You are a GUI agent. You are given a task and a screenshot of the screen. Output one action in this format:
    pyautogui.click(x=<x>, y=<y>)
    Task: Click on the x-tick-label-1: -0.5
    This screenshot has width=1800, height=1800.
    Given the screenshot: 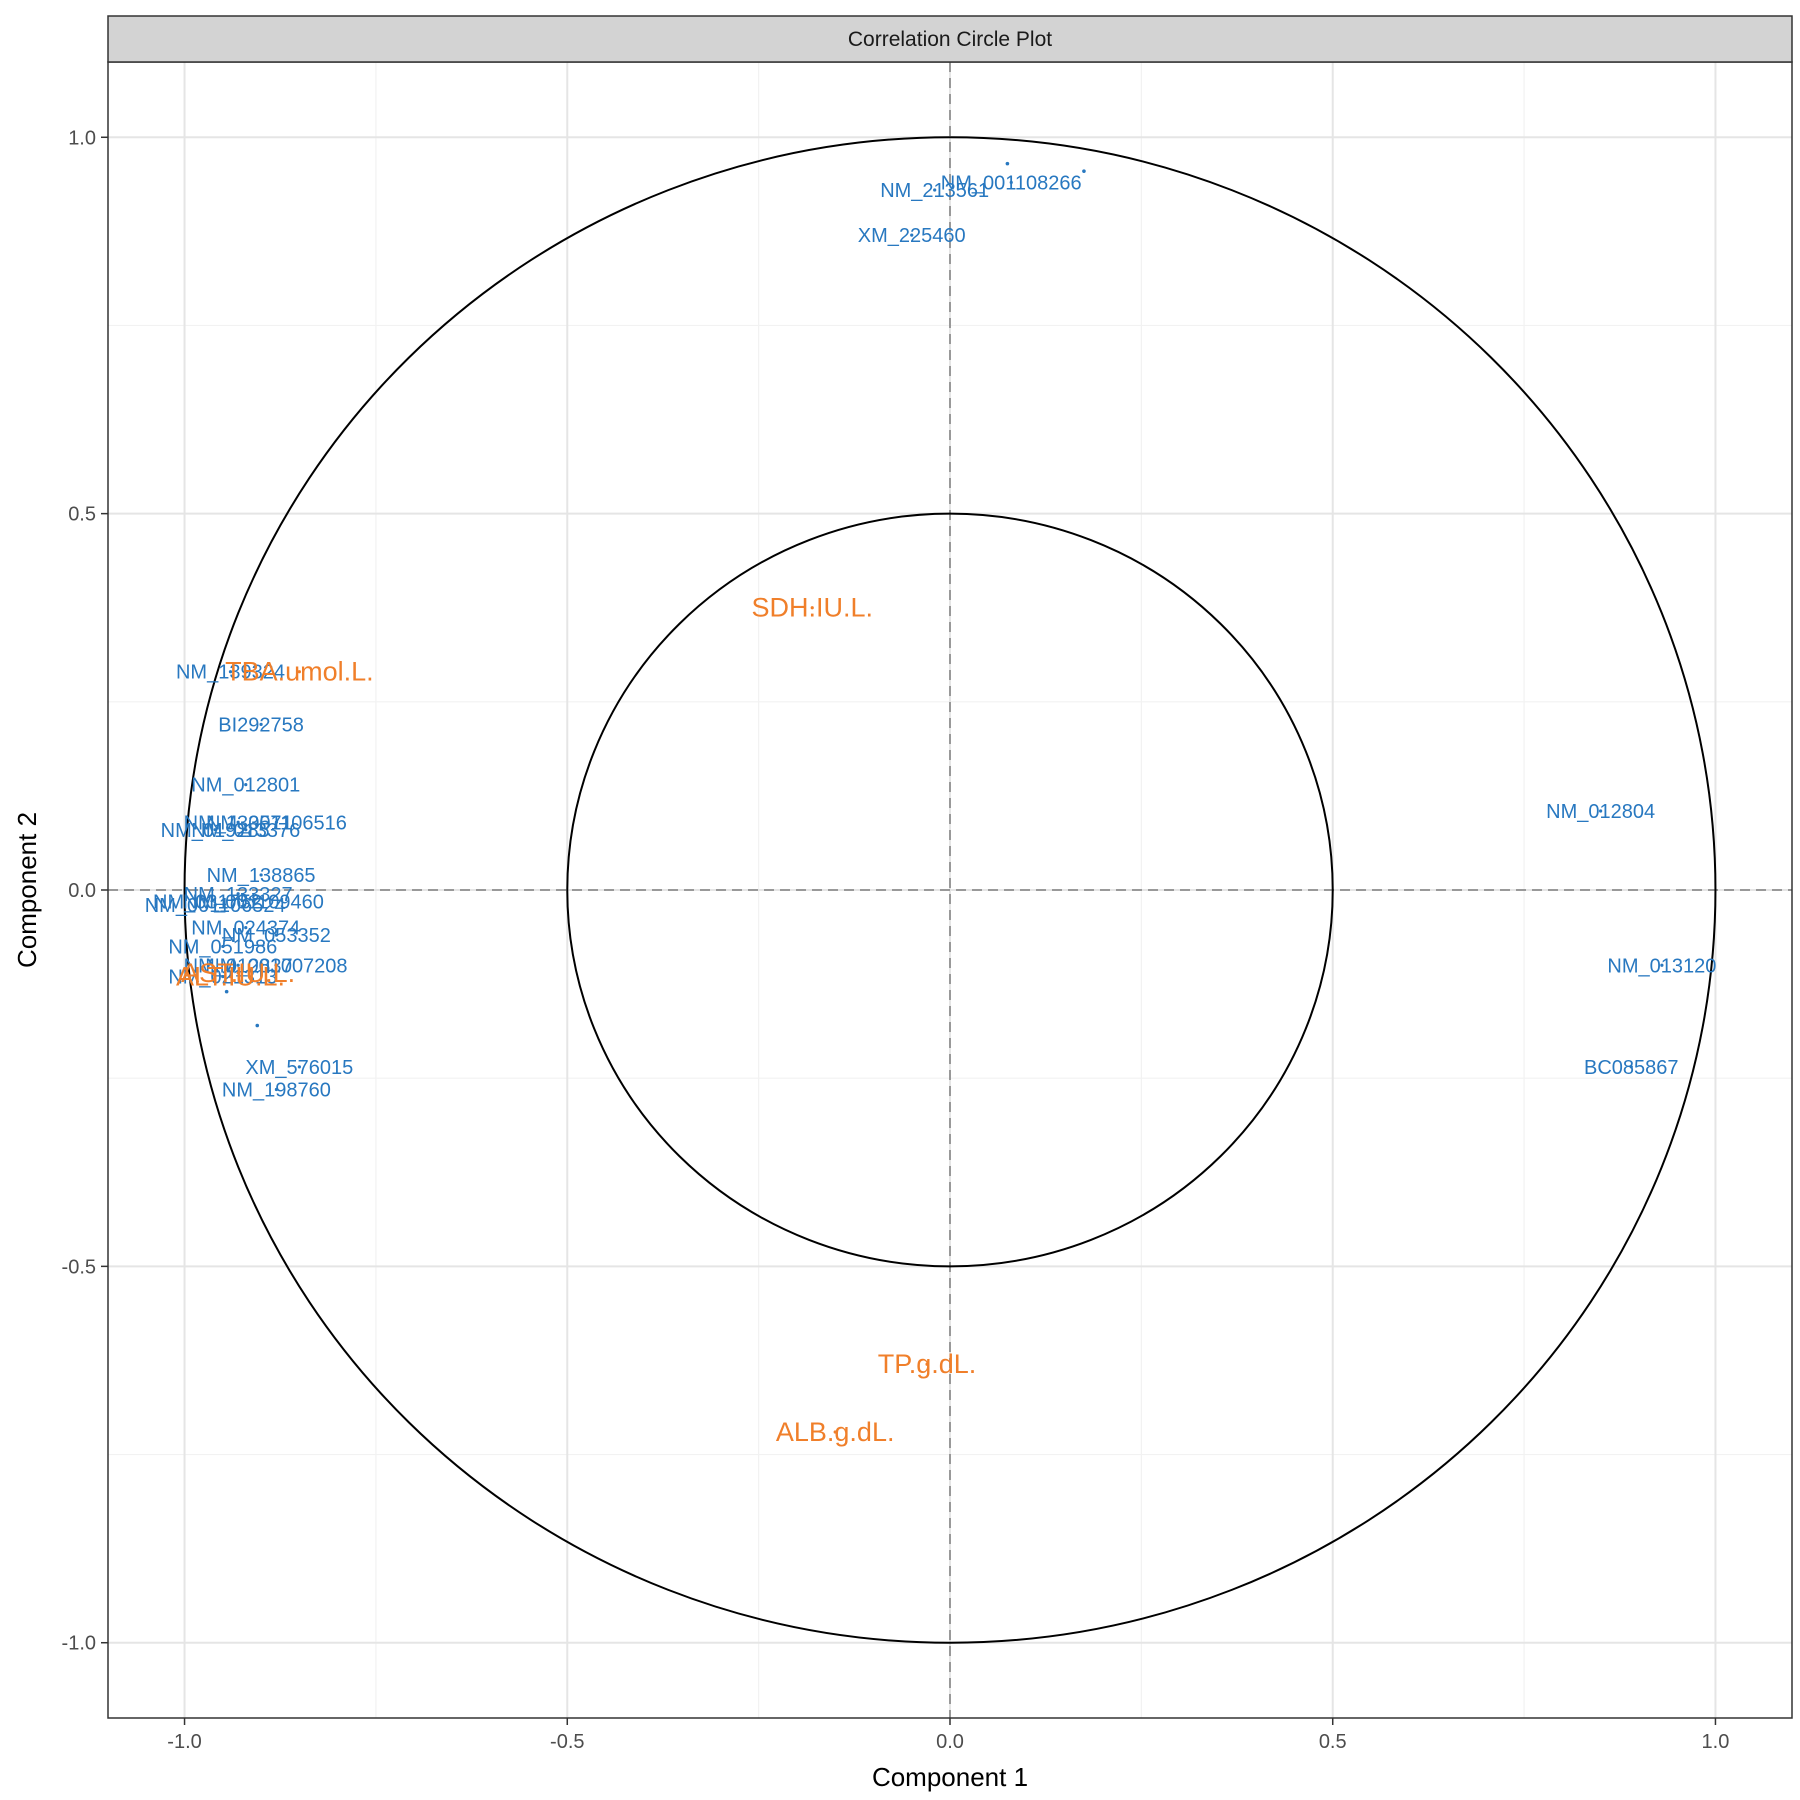 What is the action you would take?
    pyautogui.click(x=567, y=1742)
    